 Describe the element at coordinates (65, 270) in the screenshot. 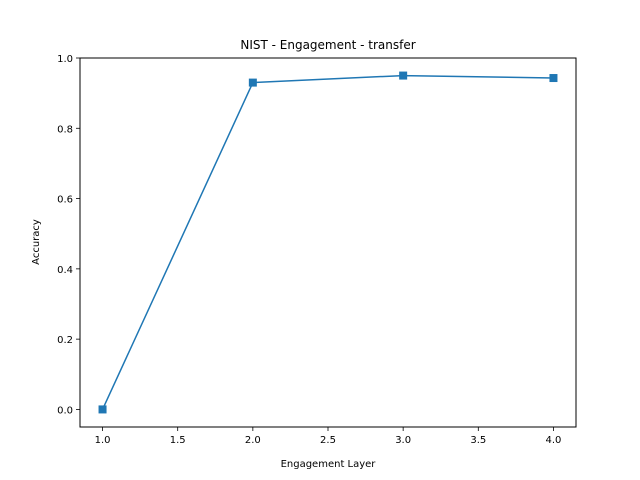

I see `y-tick-label: 0.4` at that location.